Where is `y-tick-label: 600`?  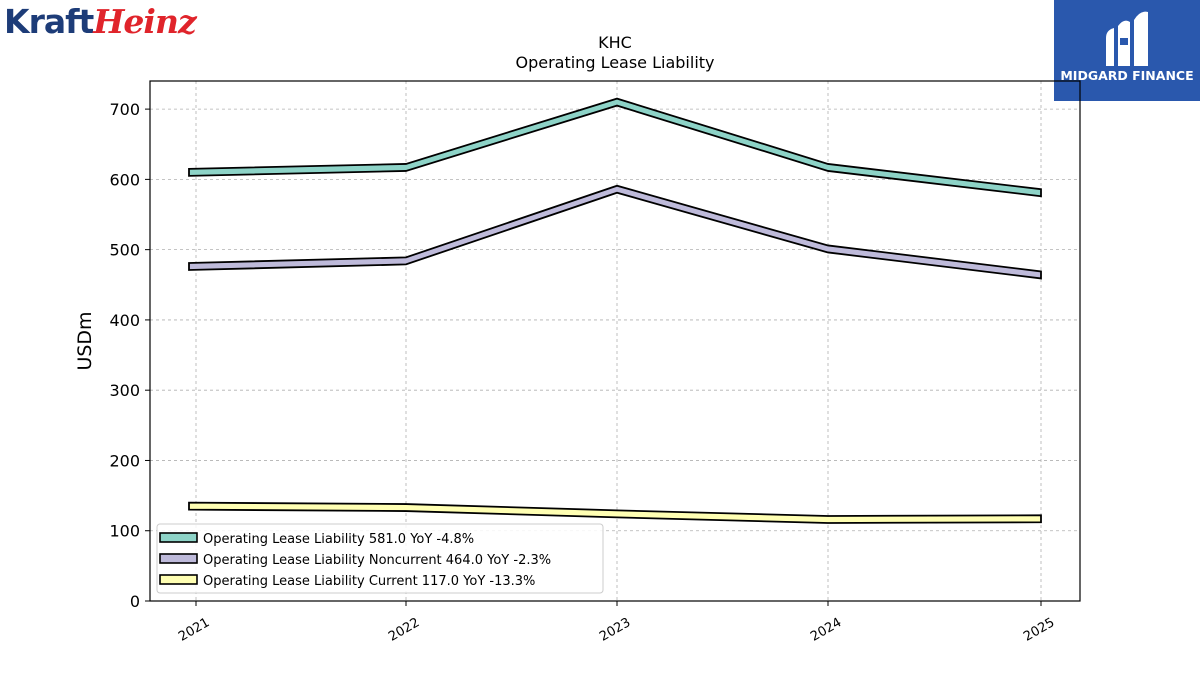
y-tick-label: 600 is located at coordinates (124, 179).